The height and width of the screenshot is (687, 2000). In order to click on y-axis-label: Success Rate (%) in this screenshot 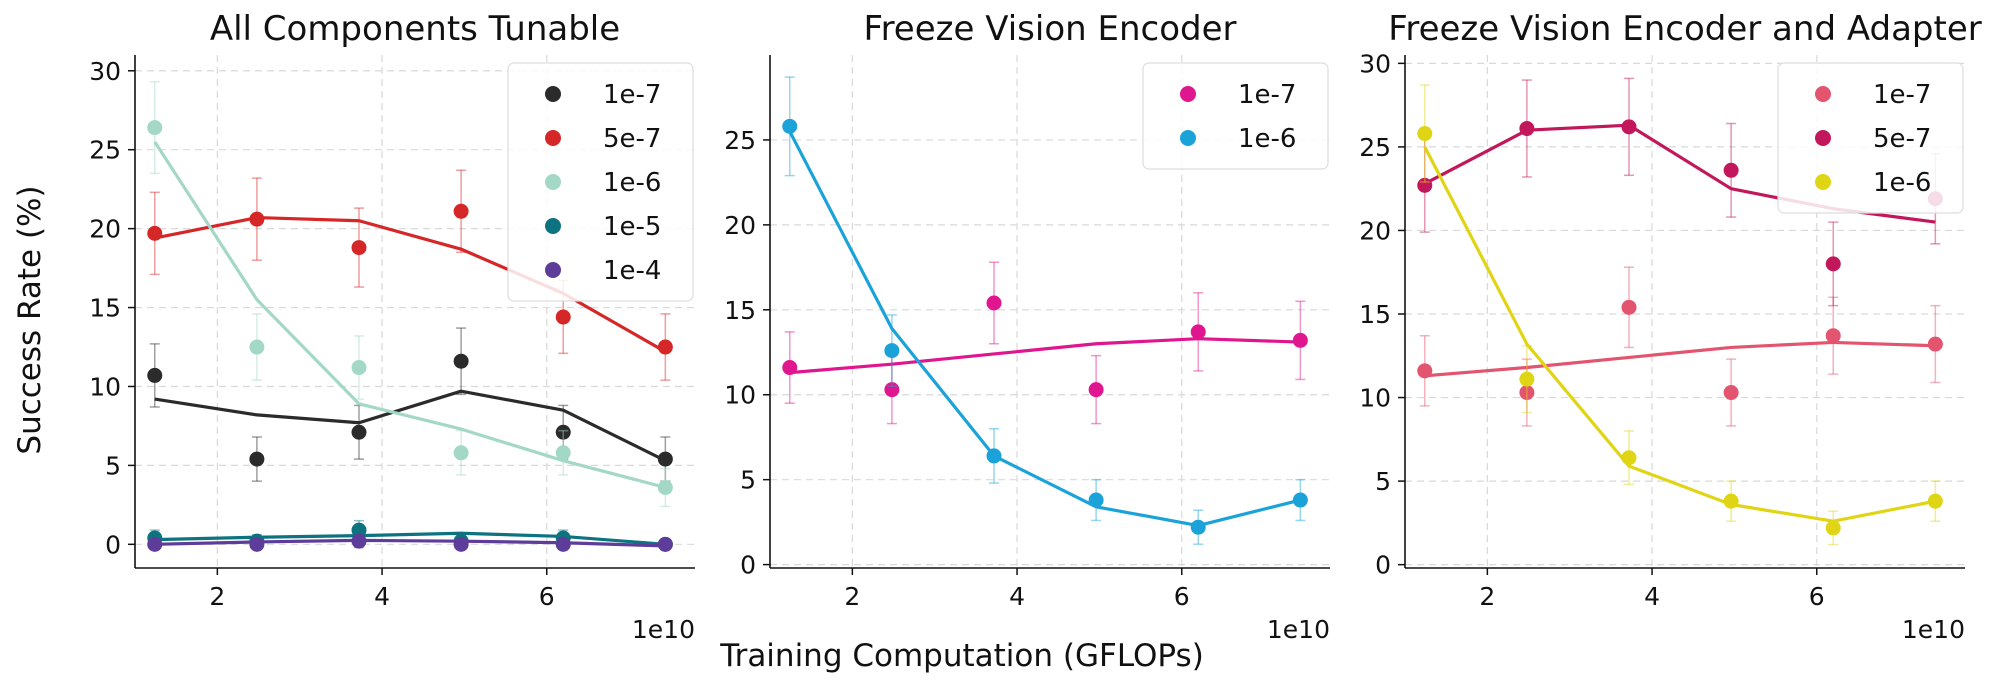, I will do `click(30, 319)`.